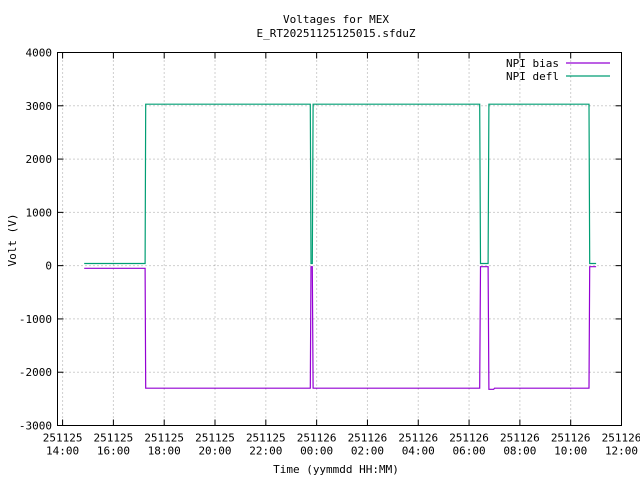  Describe the element at coordinates (570, 451) in the screenshot. I see `x-tick-time: 10:00` at that location.